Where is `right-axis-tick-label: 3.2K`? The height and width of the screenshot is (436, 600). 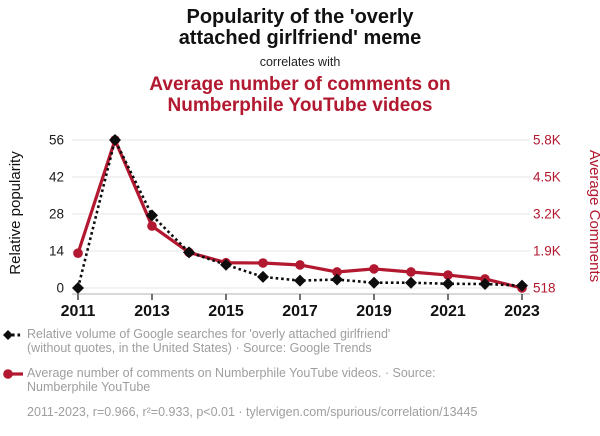
right-axis-tick-label: 3.2K is located at coordinates (547, 214).